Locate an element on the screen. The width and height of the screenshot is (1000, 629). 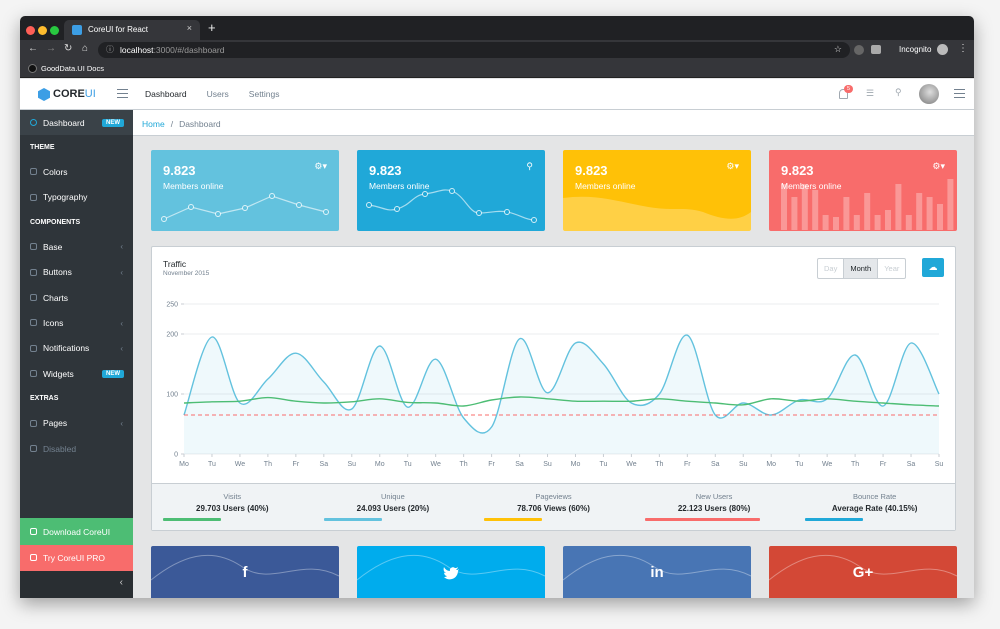
profile-label: Incognito is located at coordinates (915, 49).